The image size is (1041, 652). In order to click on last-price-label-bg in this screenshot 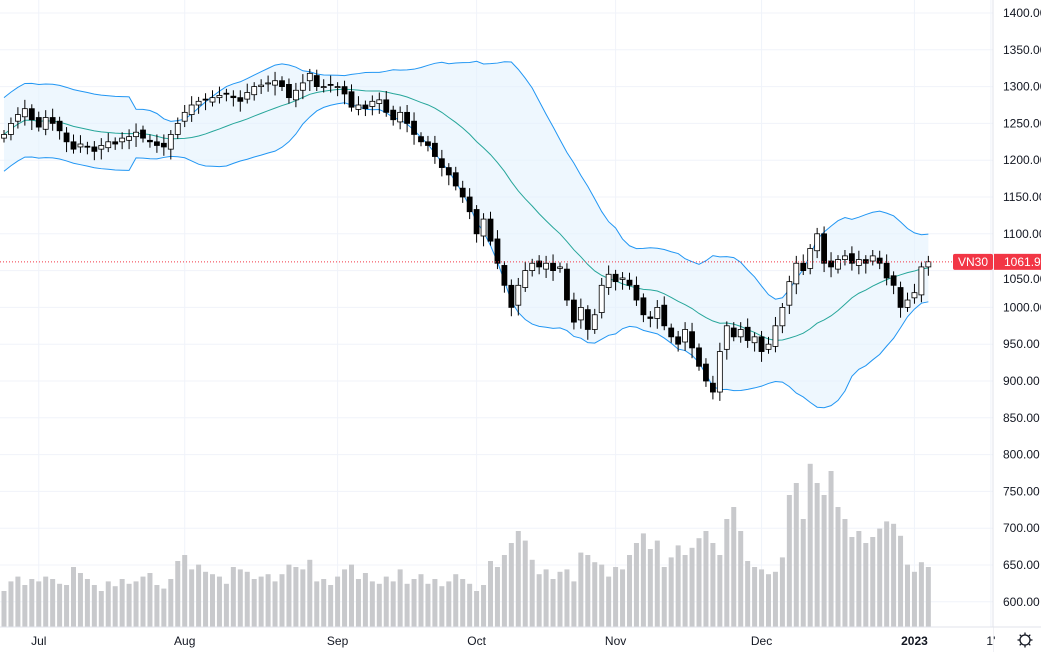, I will do `click(1017, 261)`.